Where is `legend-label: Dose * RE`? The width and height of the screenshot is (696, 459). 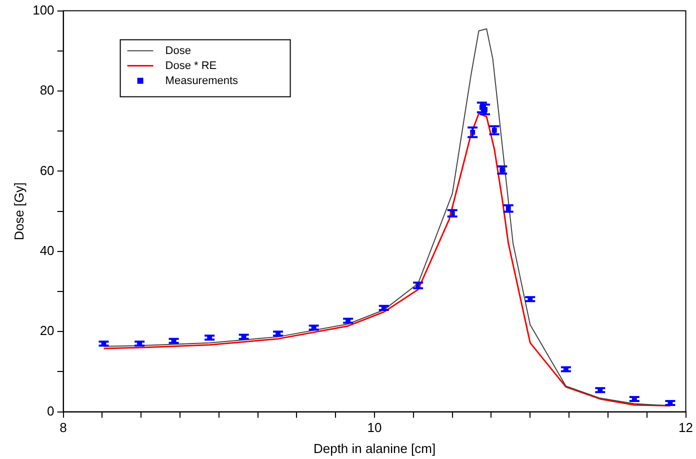
legend-label: Dose * RE is located at coordinates (191, 66).